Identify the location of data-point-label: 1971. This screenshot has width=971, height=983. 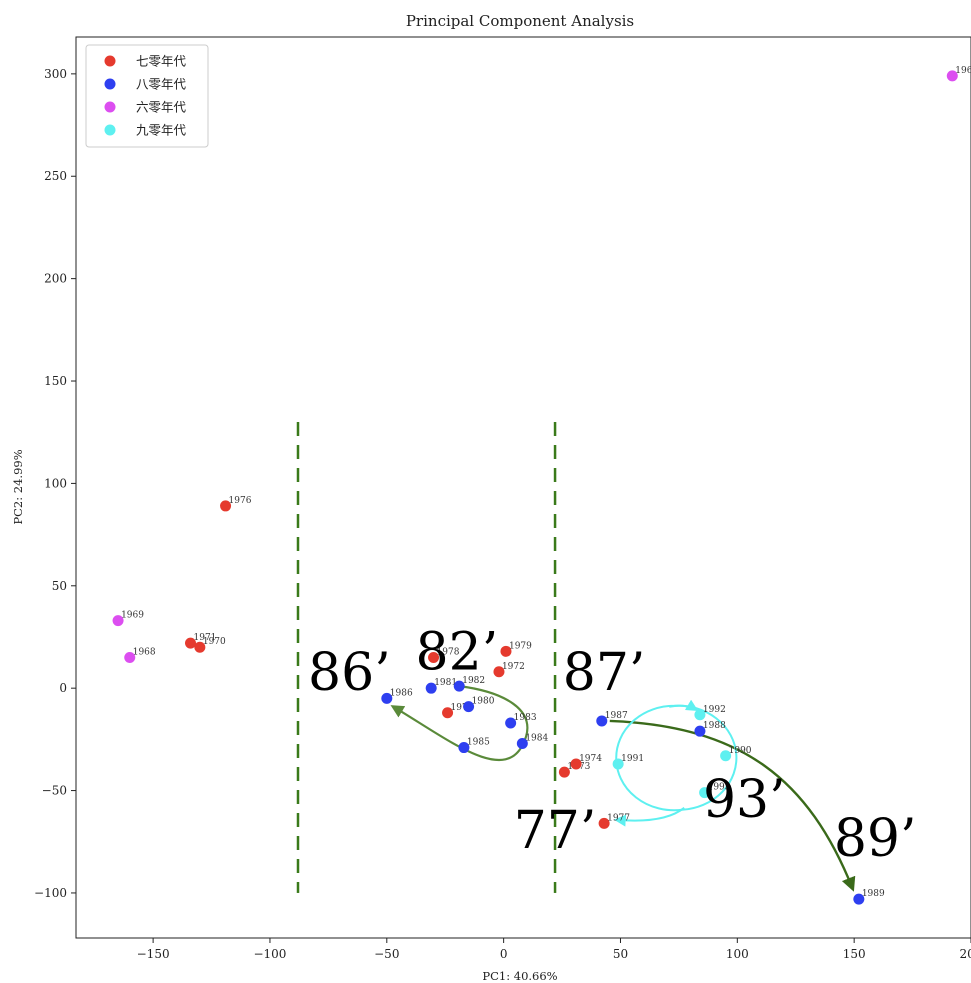
(205, 638).